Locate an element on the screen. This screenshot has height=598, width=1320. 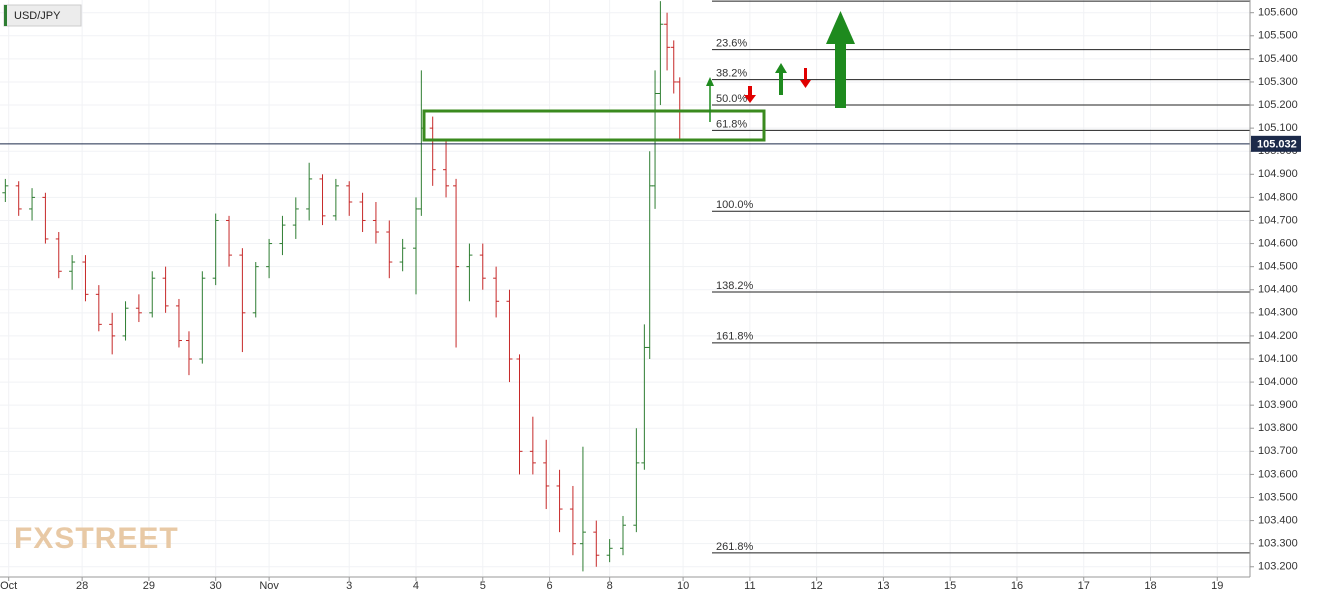
x-tick-label: 4 is located at coordinates (416, 586).